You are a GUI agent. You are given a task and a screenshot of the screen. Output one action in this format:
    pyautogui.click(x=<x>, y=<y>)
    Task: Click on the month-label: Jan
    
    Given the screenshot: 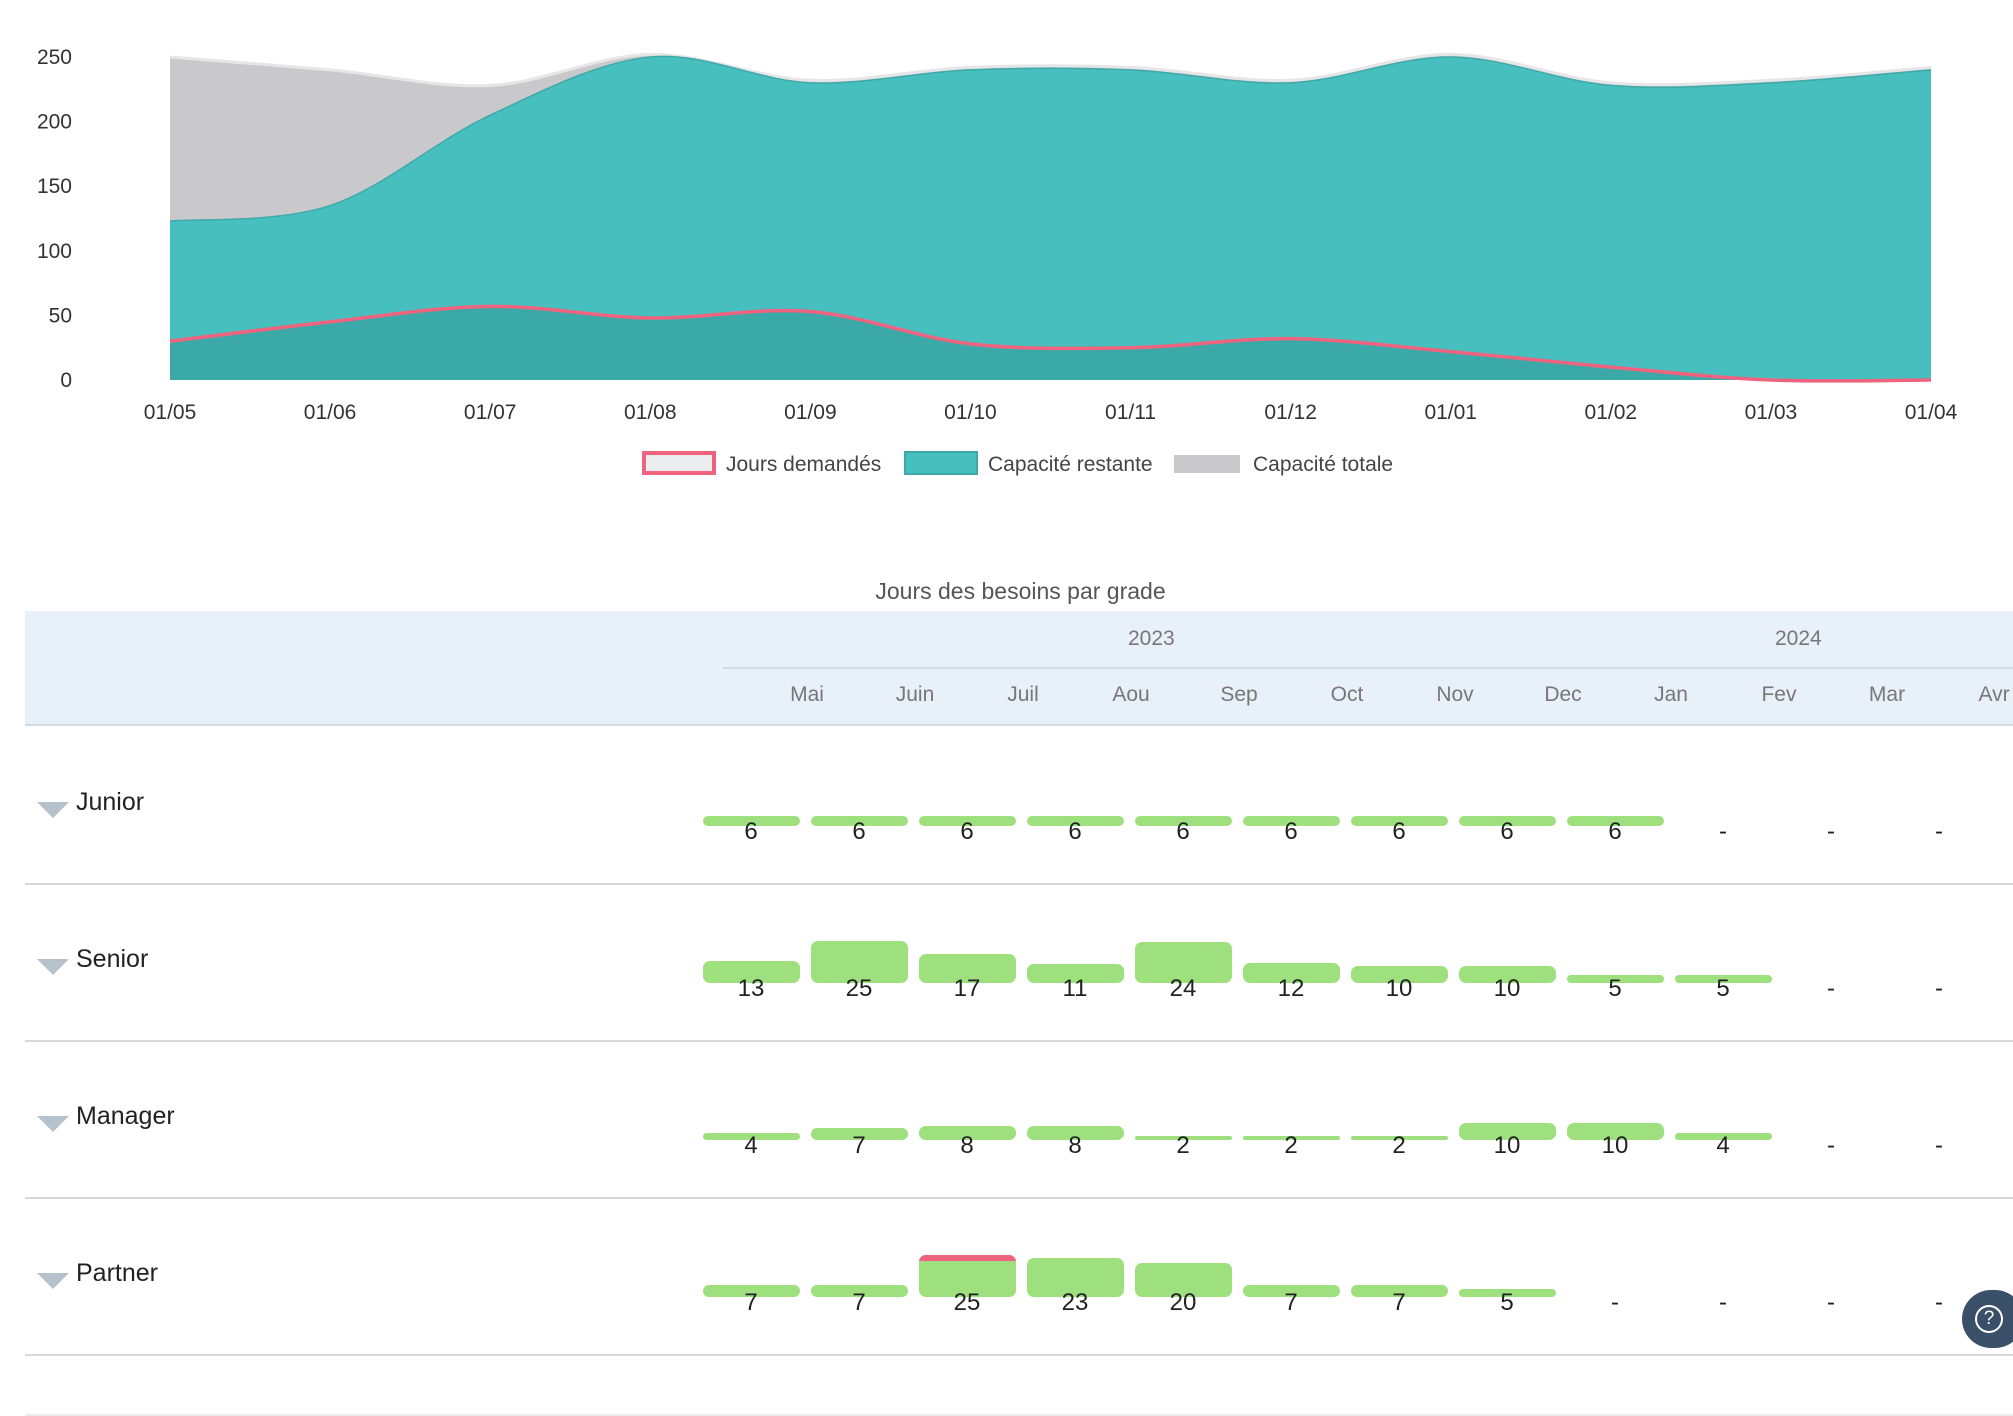 What is the action you would take?
    pyautogui.click(x=1671, y=694)
    